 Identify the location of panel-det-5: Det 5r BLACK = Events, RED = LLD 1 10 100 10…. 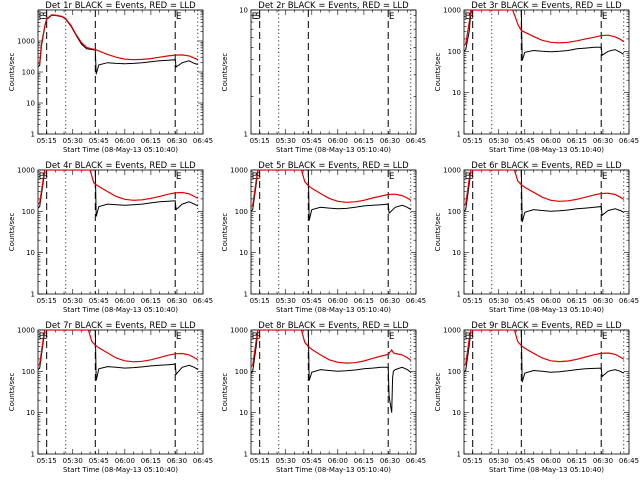
(323, 237).